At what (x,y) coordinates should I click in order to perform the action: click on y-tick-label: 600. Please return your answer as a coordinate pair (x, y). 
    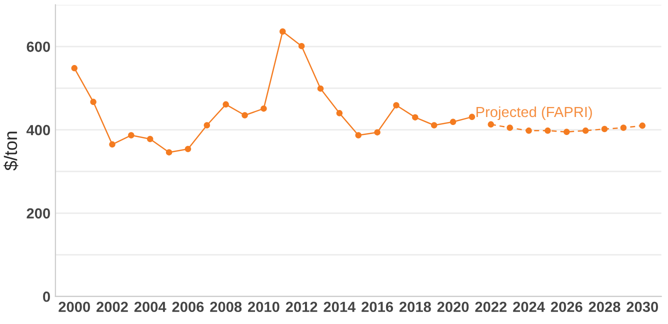
    Looking at the image, I should click on (38, 47).